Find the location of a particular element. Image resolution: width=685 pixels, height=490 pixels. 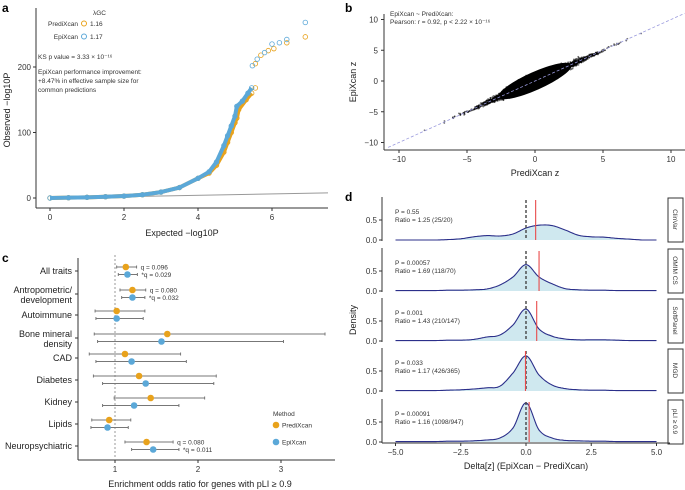

panel-label-a: a is located at coordinates (5, 8).